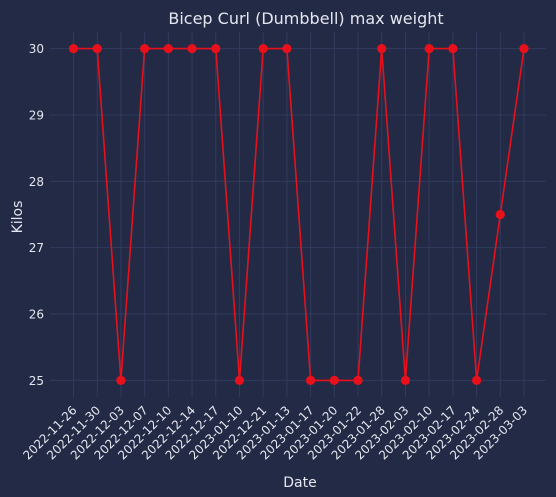  What do you see at coordinates (36, 381) in the screenshot?
I see `y-tick-label: 25` at bounding box center [36, 381].